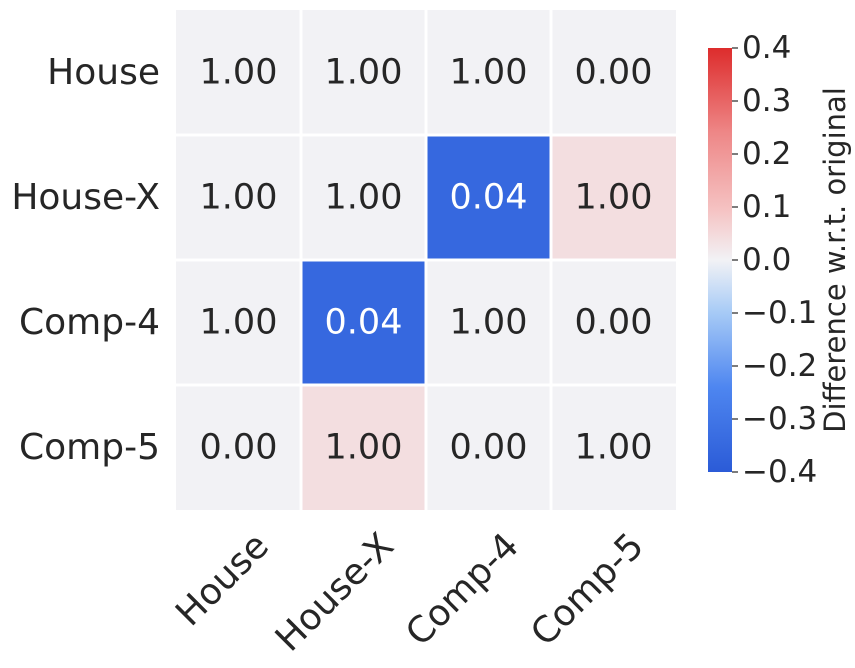 This screenshot has width=855, height=668. What do you see at coordinates (335, 592) in the screenshot?
I see `column-tick-label: House-X` at bounding box center [335, 592].